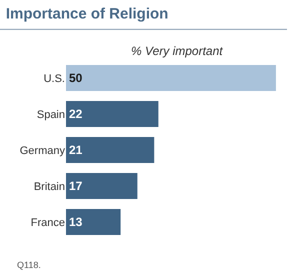 The image size is (291, 274). I want to click on y-tick-label: Spain, so click(50, 114).